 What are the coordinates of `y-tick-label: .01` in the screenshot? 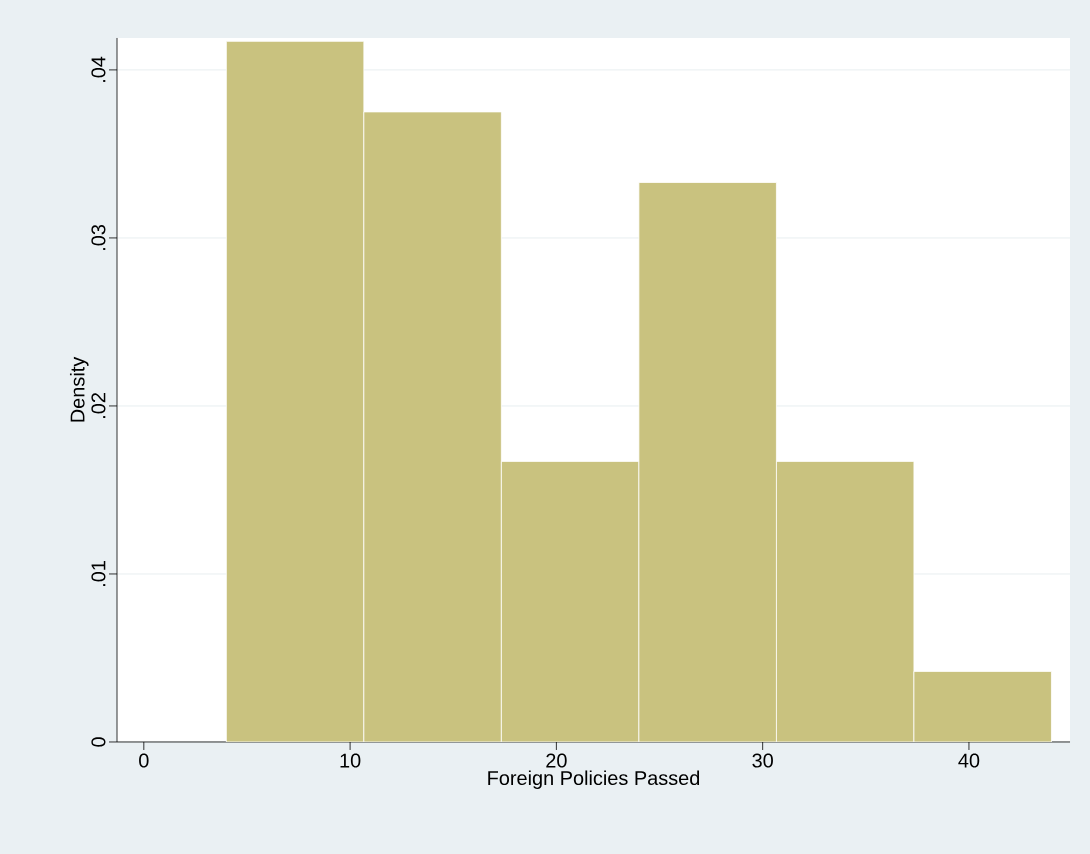 It's located at (98, 573).